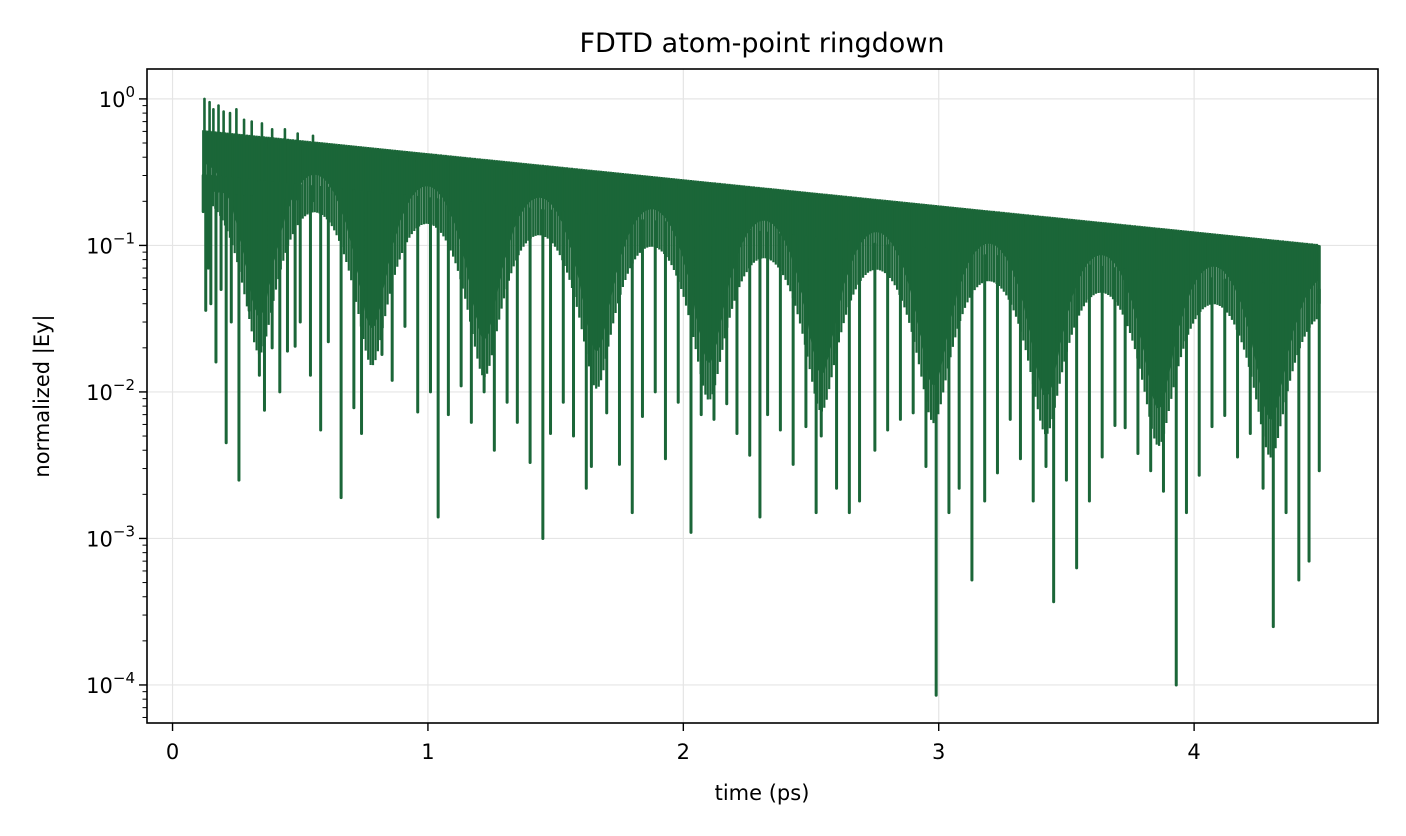  What do you see at coordinates (110, 683) in the screenshot?
I see `y-tick-label: 10⁻⁴` at bounding box center [110, 683].